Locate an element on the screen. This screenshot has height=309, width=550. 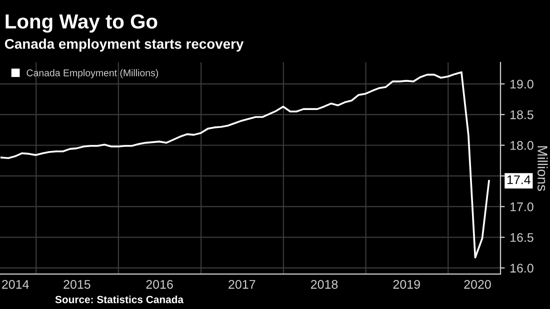
y-tick-label: 18.5 is located at coordinates (522, 115).